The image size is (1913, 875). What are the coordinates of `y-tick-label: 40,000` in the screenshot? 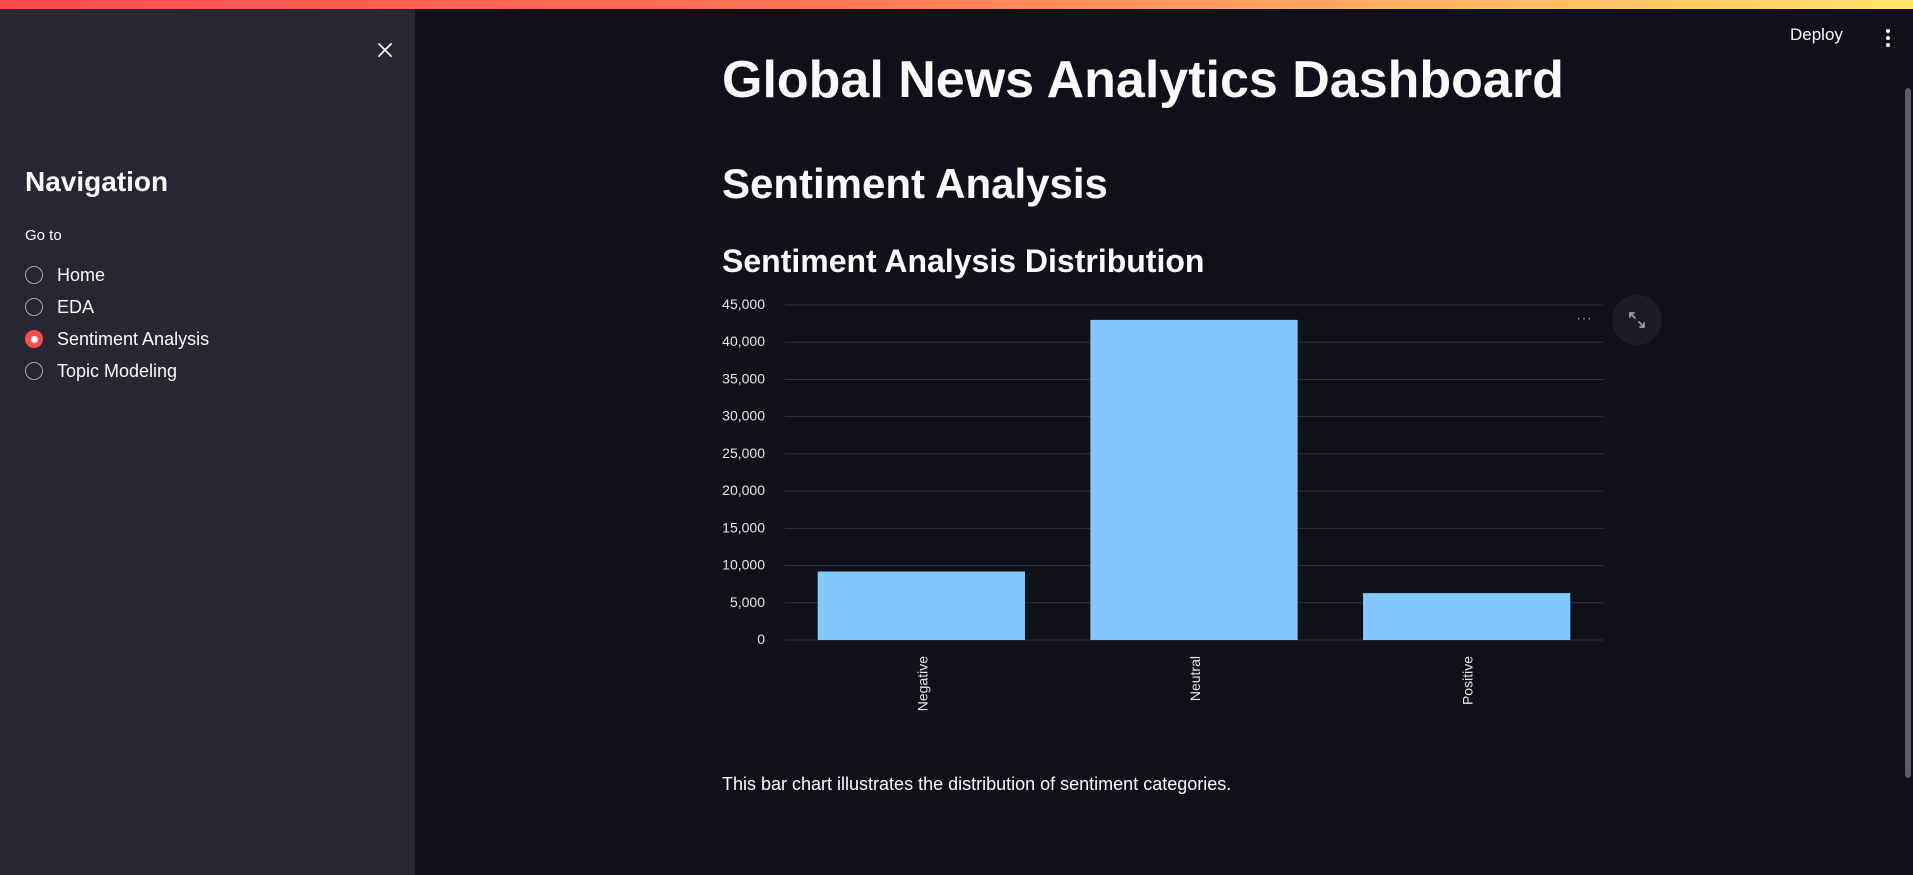 It's located at (743, 341).